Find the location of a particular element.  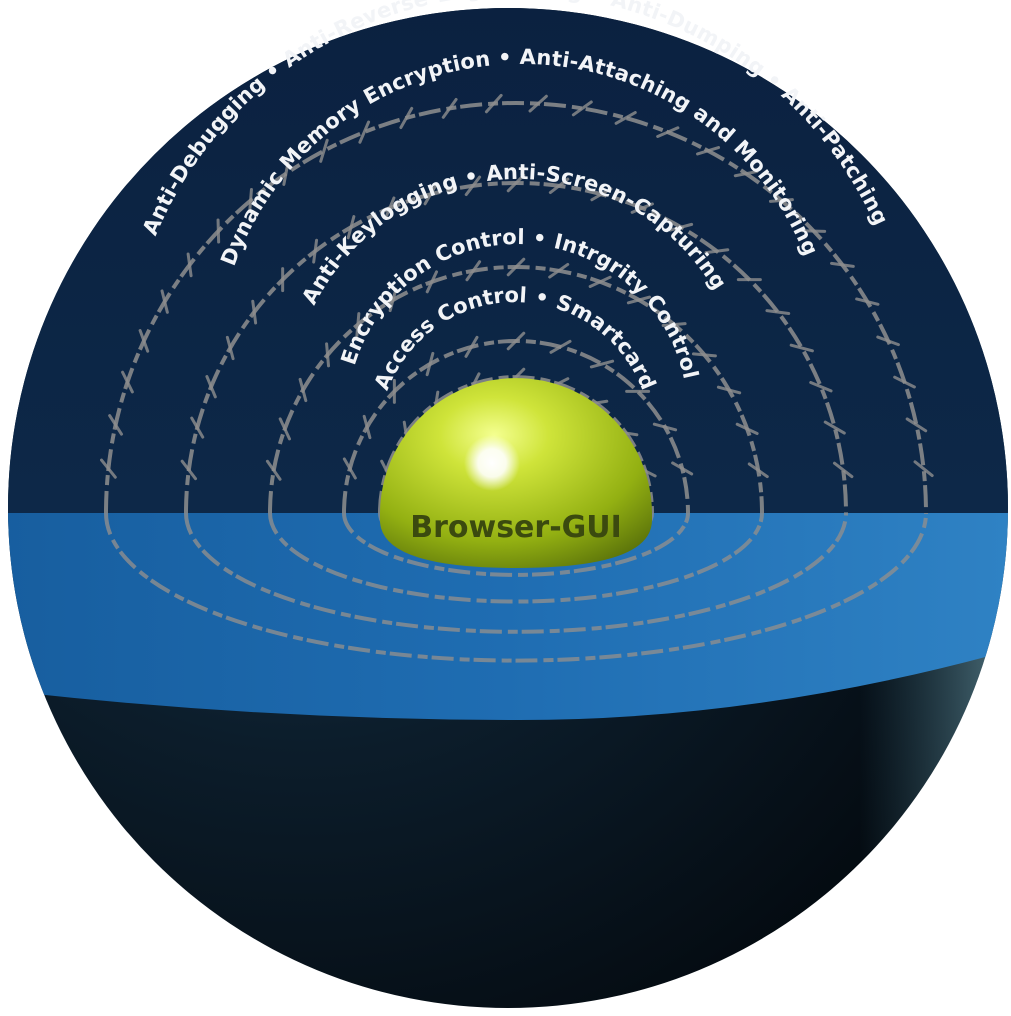

core-light-icon is located at coordinates (492, 463).